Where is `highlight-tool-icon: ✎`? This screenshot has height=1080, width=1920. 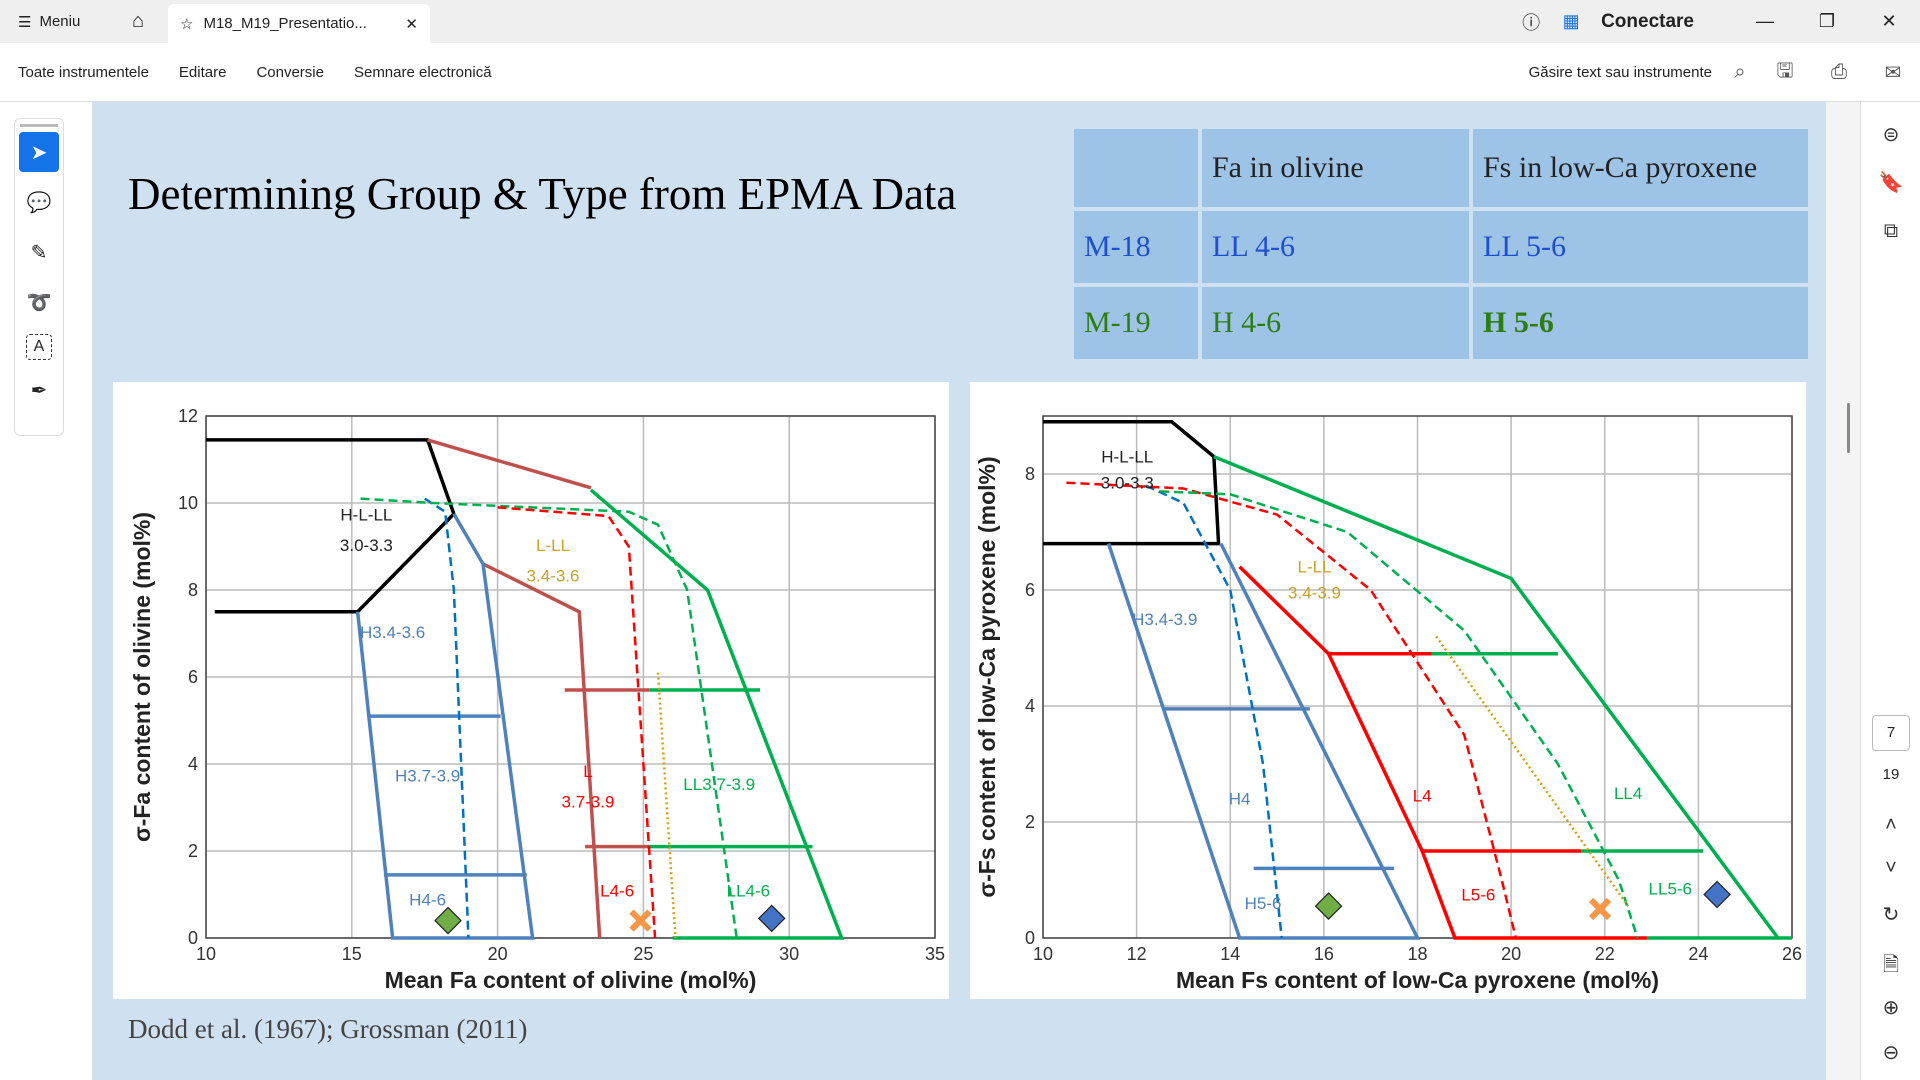
highlight-tool-icon: ✎ is located at coordinates (39, 252).